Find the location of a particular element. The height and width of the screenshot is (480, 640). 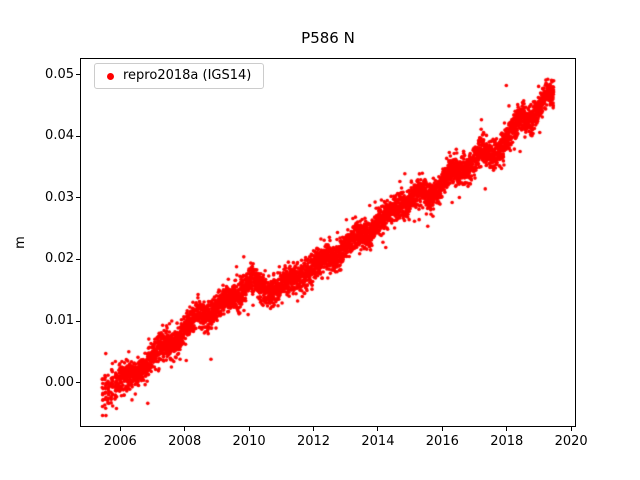

x-tick-label: 2016 is located at coordinates (442, 441).